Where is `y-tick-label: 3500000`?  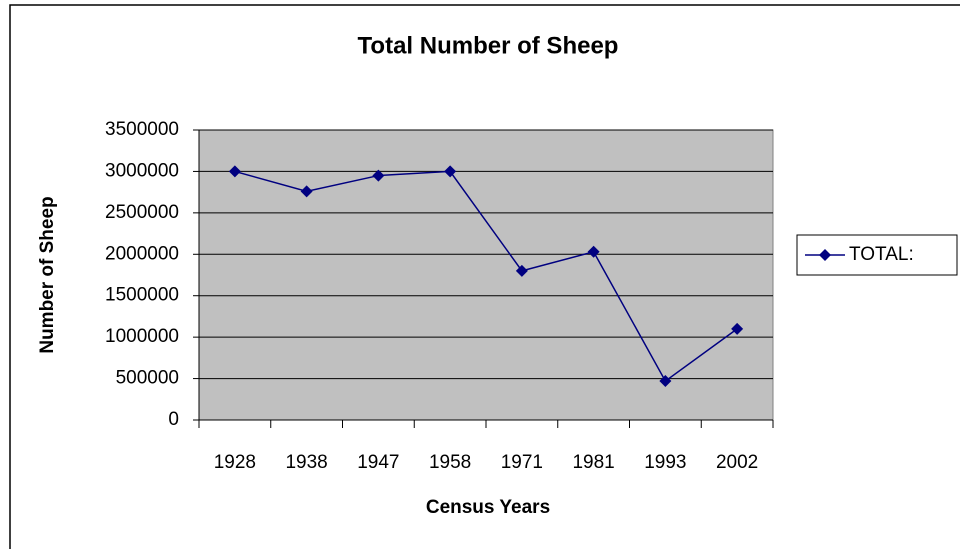
y-tick-label: 3500000 is located at coordinates (142, 129).